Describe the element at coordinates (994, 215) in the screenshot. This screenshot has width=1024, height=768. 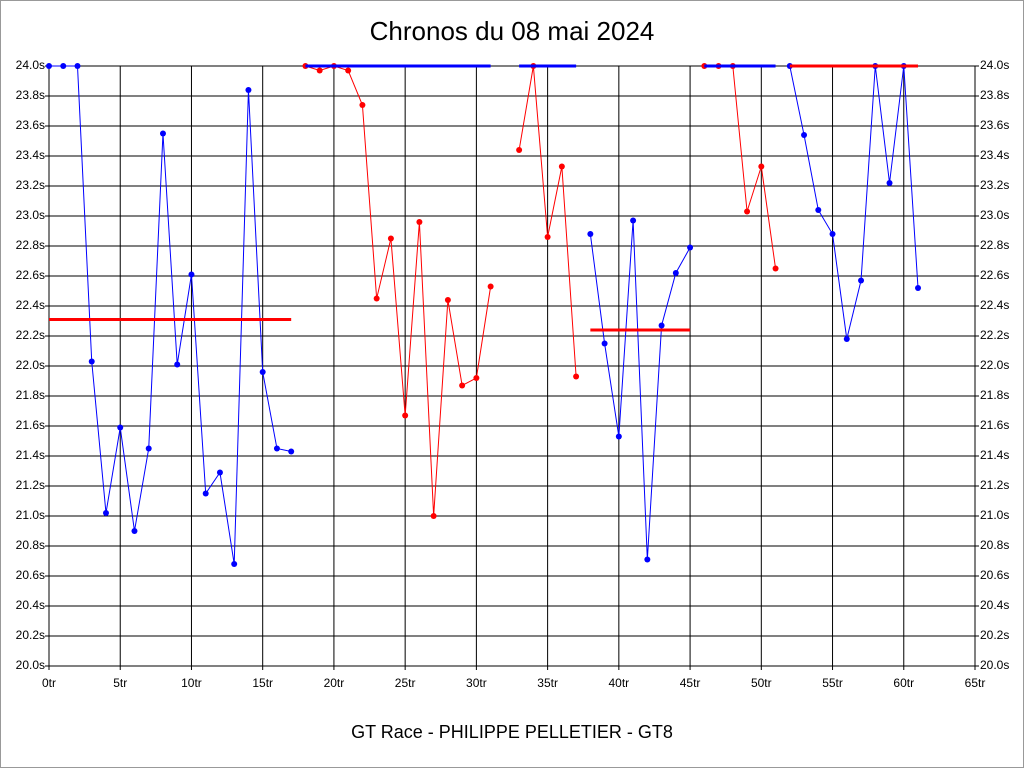
I see `y2-tick-label: 23.0s` at that location.